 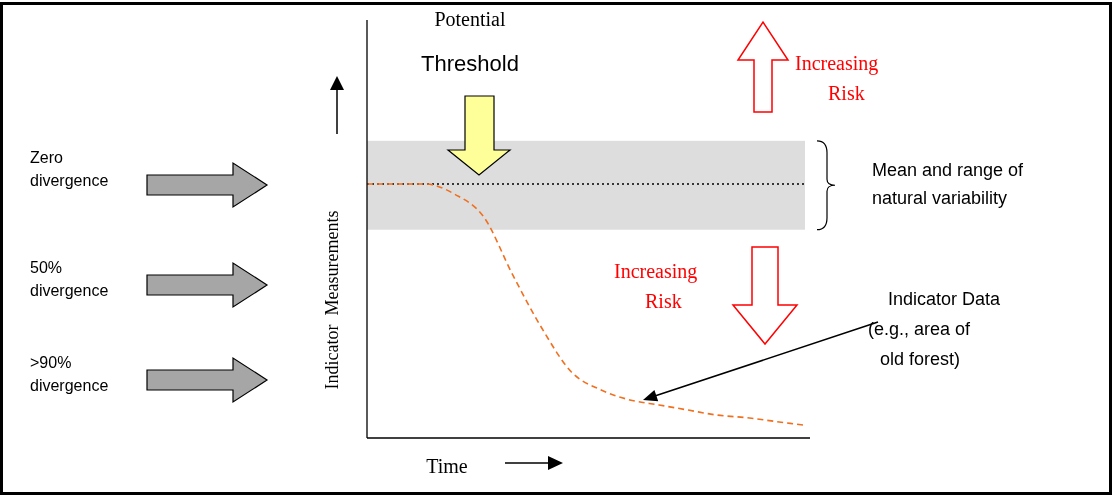 I want to click on y-axis-title: Indicator Measurements, so click(x=332, y=300).